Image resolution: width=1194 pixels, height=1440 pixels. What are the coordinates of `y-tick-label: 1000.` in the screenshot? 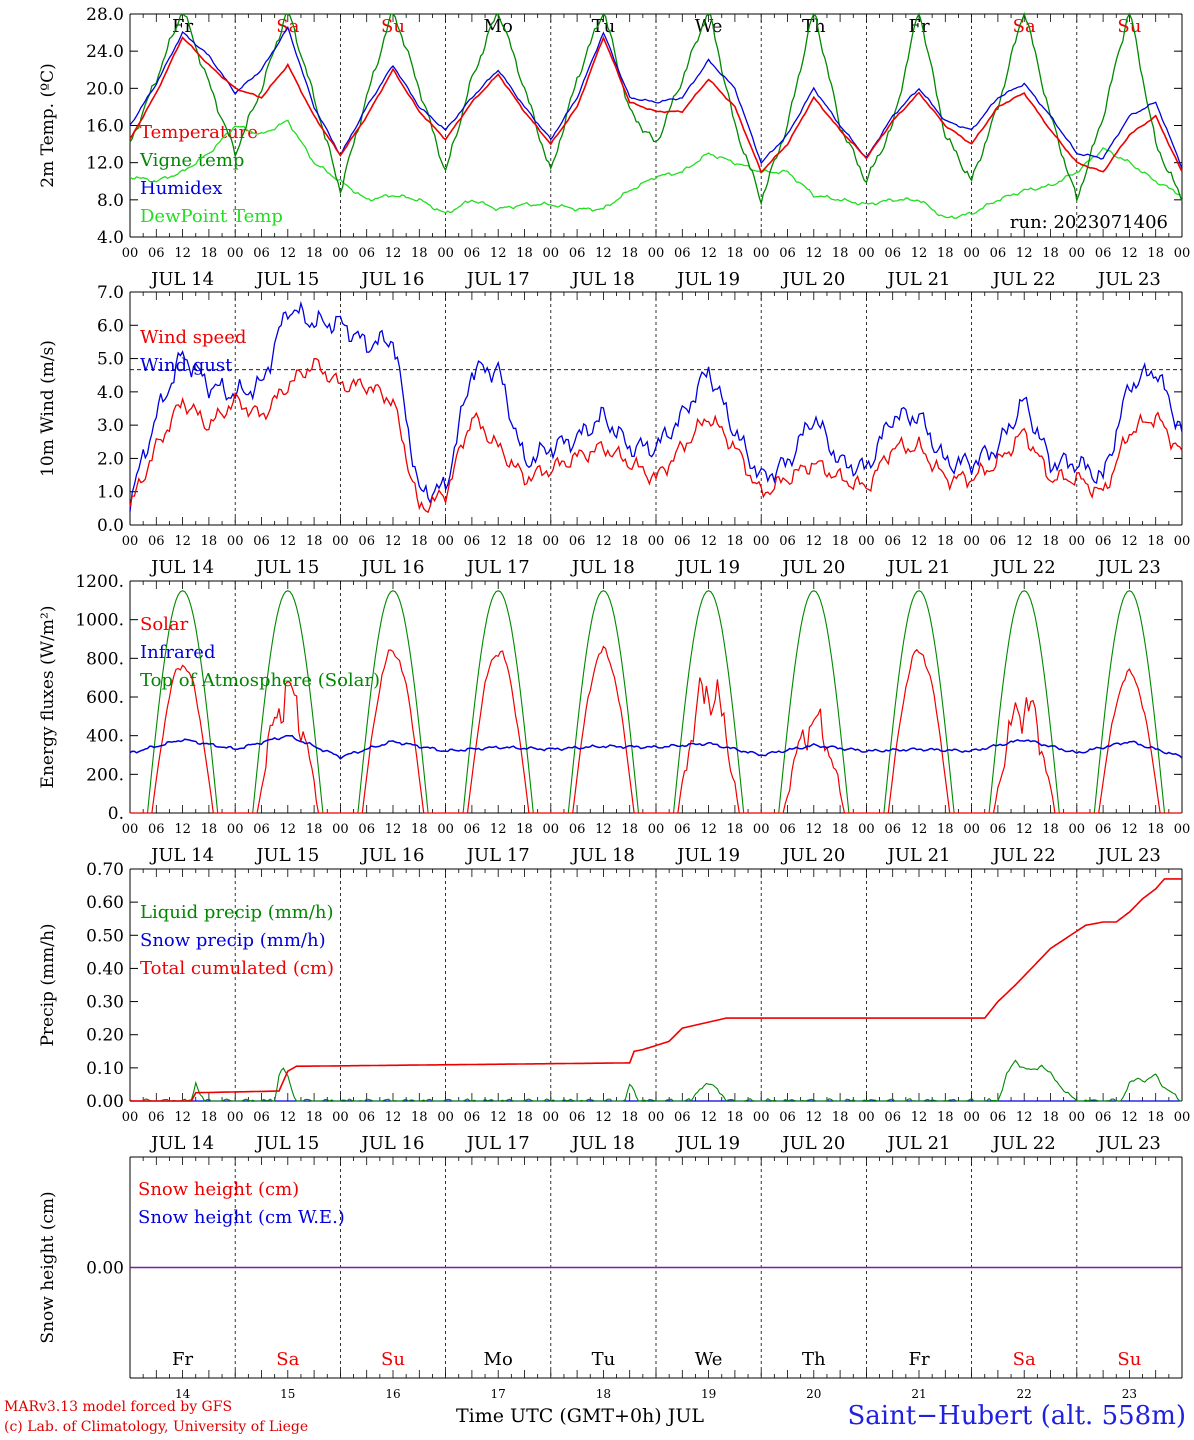 It's located at (99, 621).